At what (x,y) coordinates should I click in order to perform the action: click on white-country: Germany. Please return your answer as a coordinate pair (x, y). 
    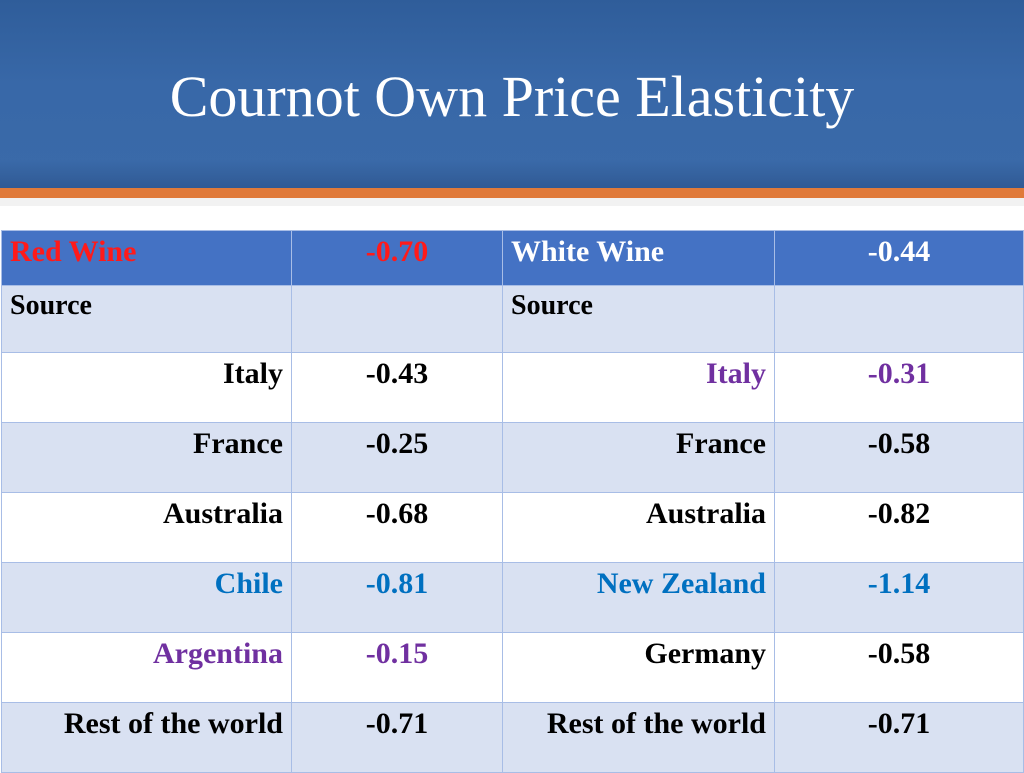
    Looking at the image, I should click on (638, 667).